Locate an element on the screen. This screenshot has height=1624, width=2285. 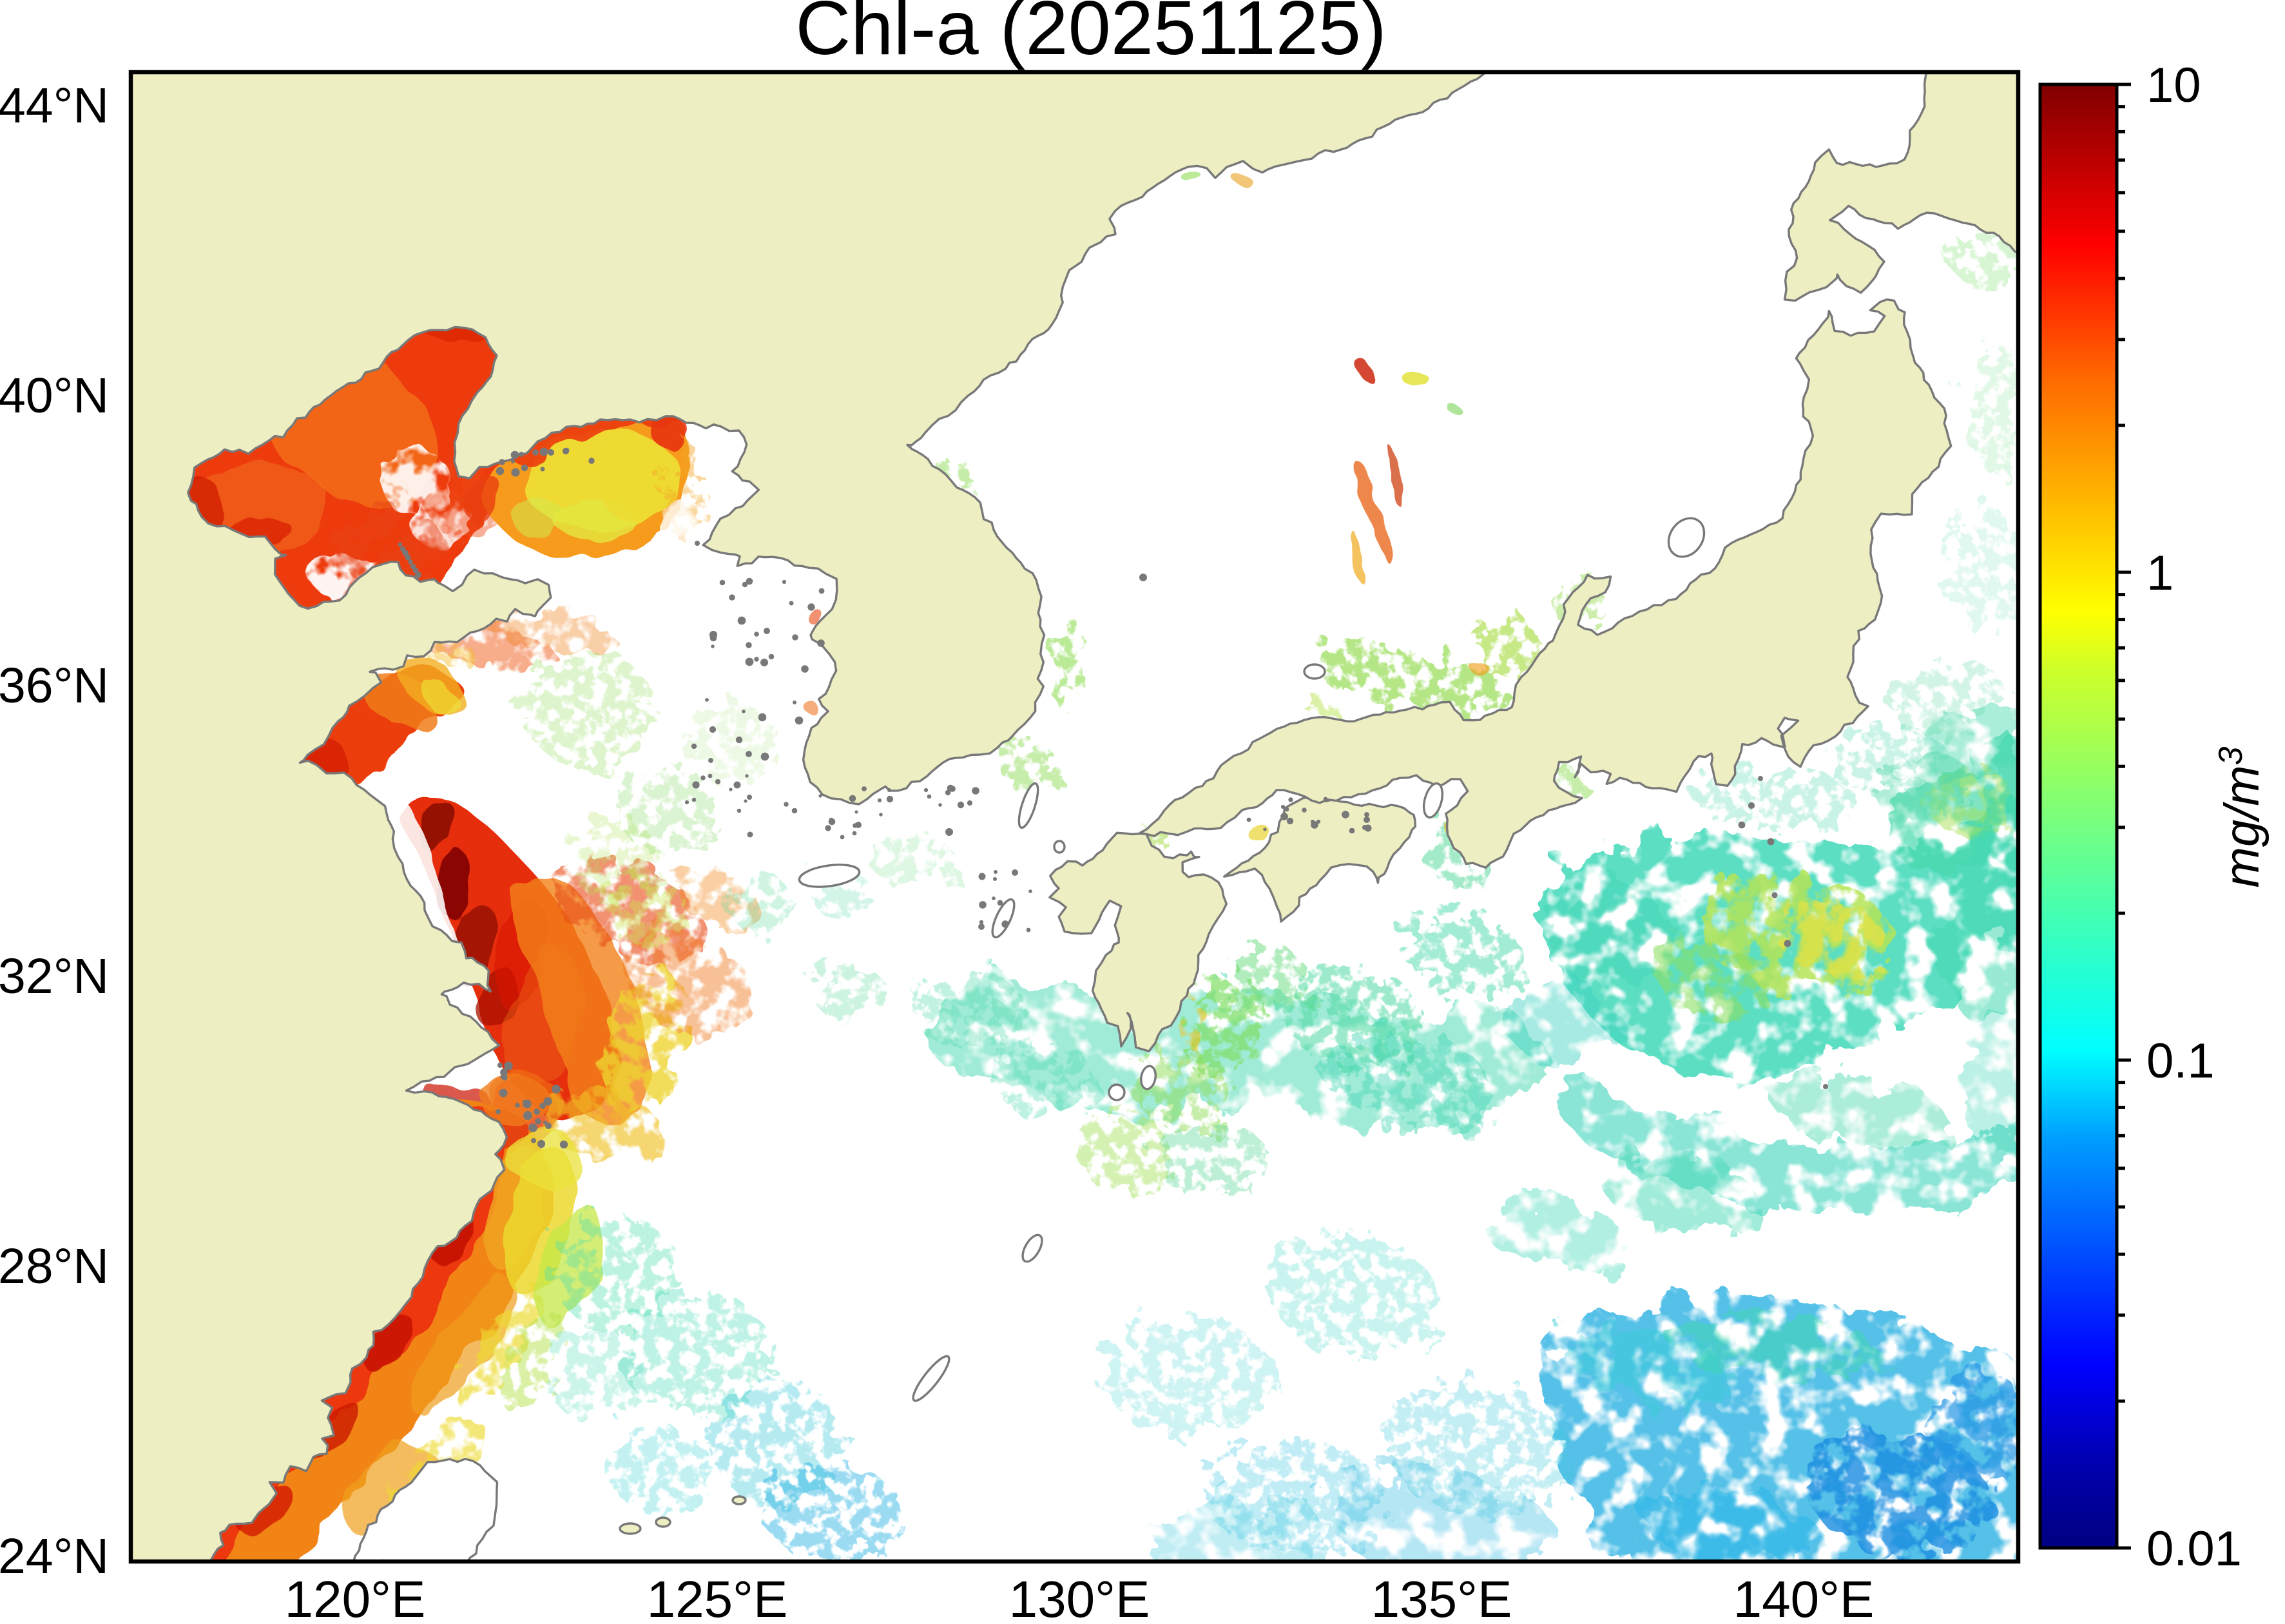
svg-text: 125°E is located at coordinates (717, 1597).